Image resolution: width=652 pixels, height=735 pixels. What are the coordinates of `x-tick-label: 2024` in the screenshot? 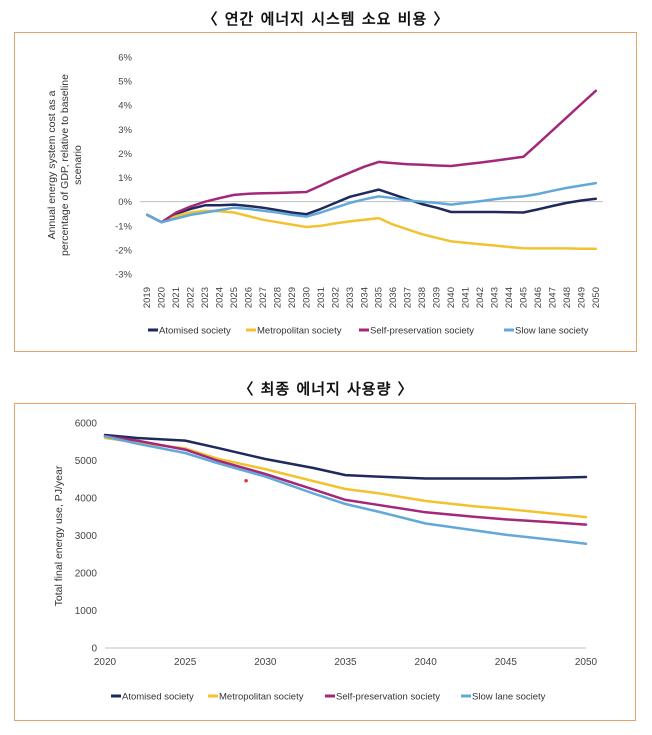 It's located at (220, 297).